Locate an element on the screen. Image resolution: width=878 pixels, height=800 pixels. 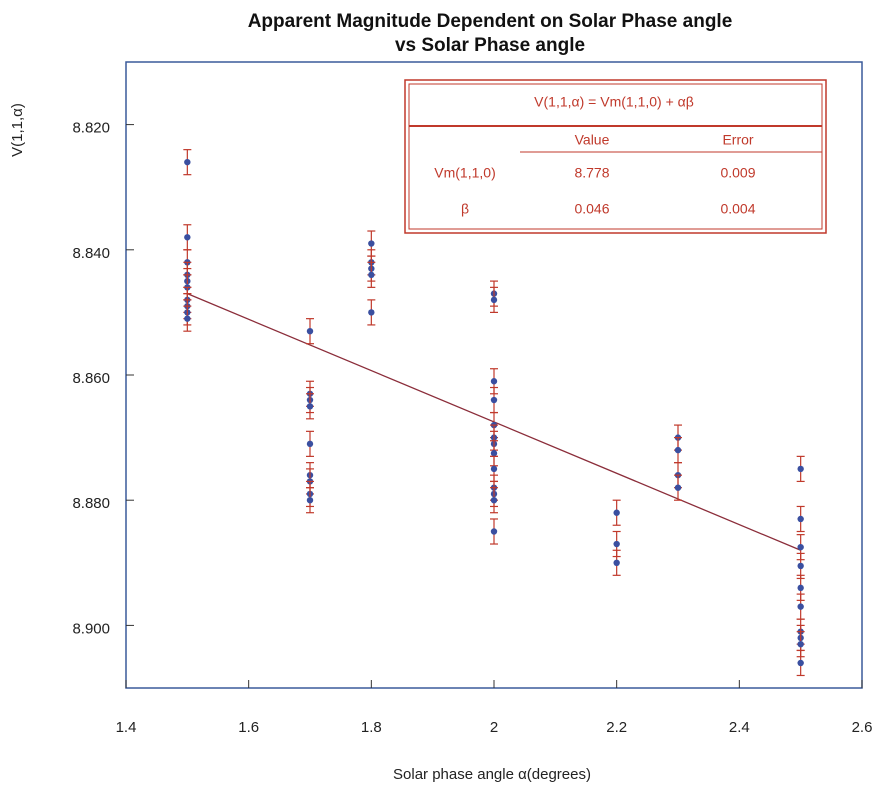
x-tick-label: 1.4 is located at coordinates (126, 727).